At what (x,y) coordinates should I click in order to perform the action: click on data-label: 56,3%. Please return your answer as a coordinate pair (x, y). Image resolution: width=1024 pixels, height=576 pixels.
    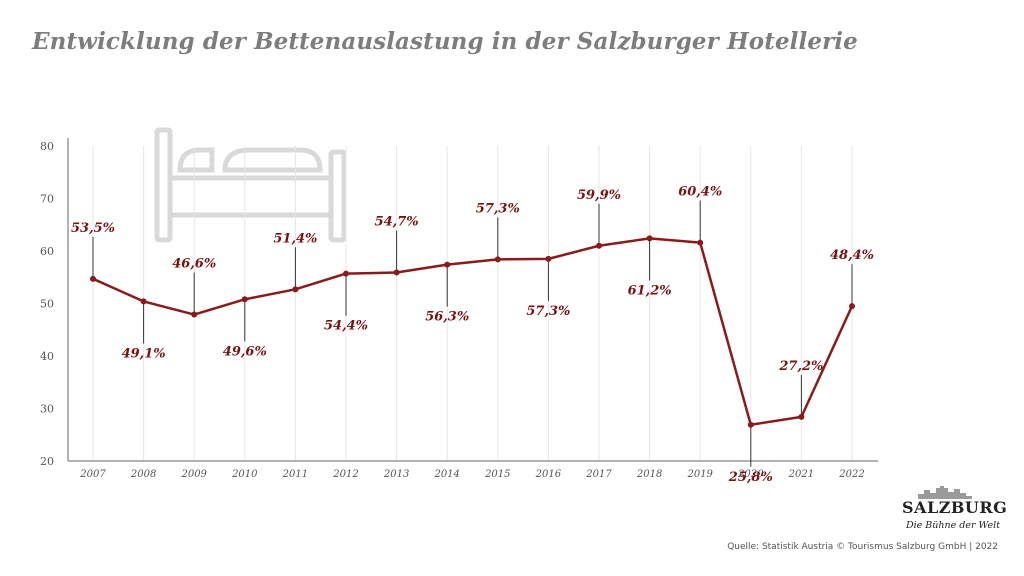
    Looking at the image, I should click on (447, 317).